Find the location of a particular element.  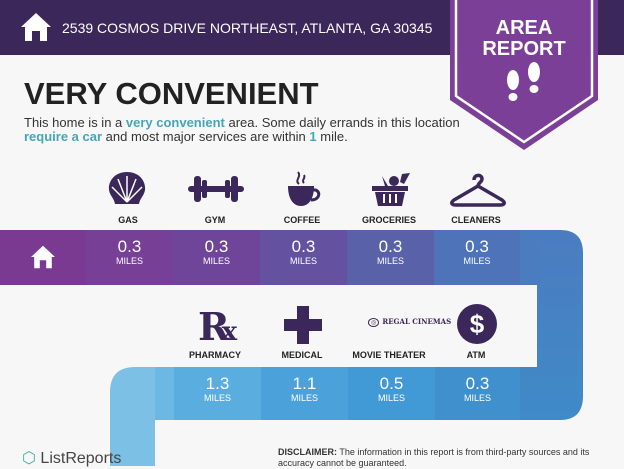

listreports-logo: ⬡ ListReports is located at coordinates (71, 458).